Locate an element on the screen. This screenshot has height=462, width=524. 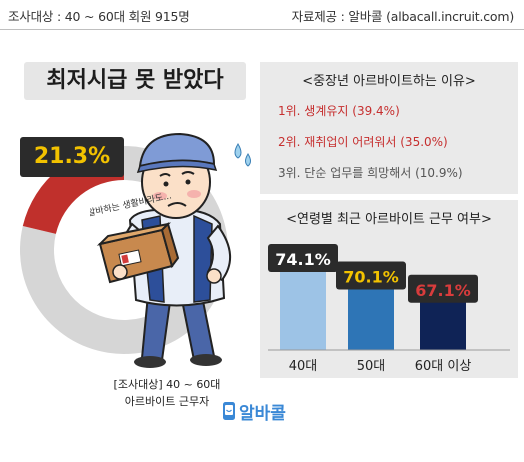
headline: 최저시급 못 받았다 is located at coordinates (135, 81).